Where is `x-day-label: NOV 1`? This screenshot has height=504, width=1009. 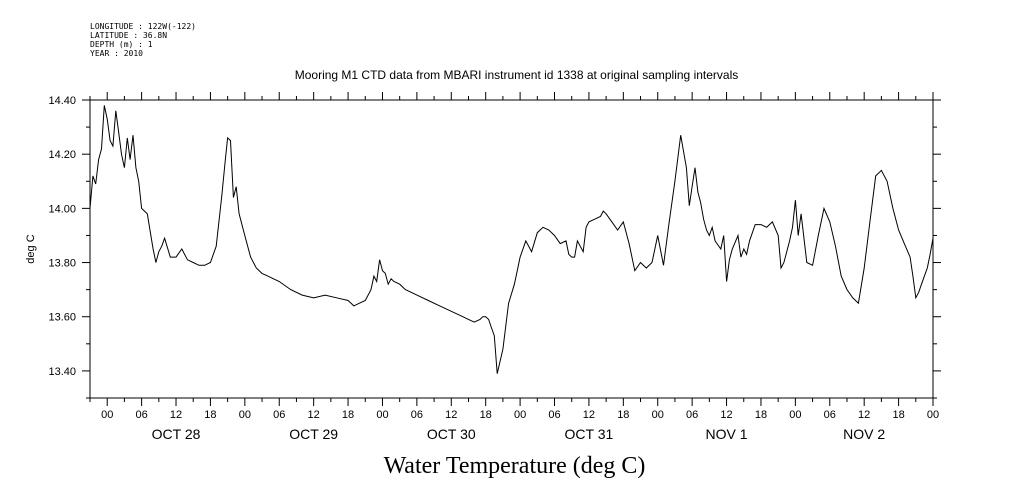 x-day-label: NOV 1 is located at coordinates (727, 434).